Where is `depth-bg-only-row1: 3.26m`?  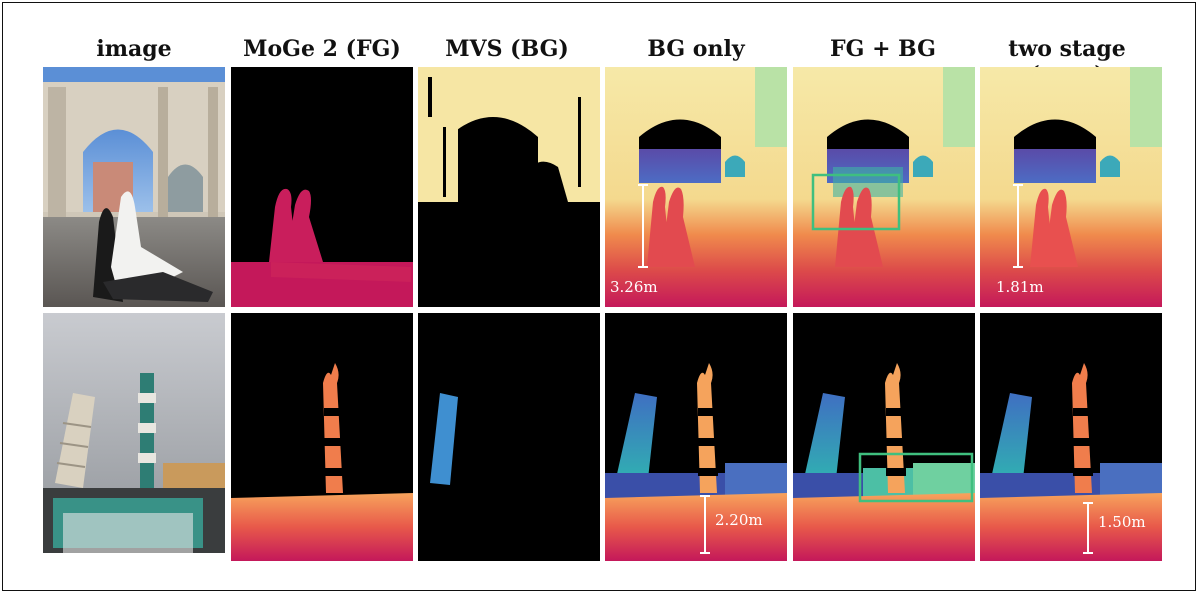
depth-bg-only-row1: 3.26m is located at coordinates (696, 187).